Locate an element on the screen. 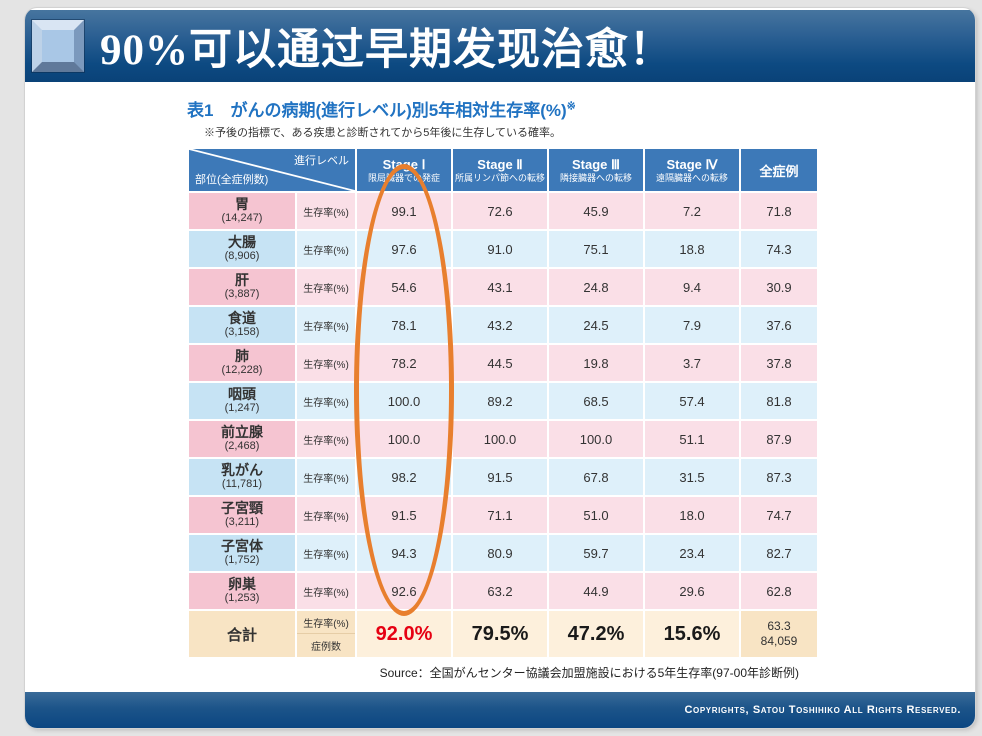  value-cell: 43.1 is located at coordinates (500, 287).